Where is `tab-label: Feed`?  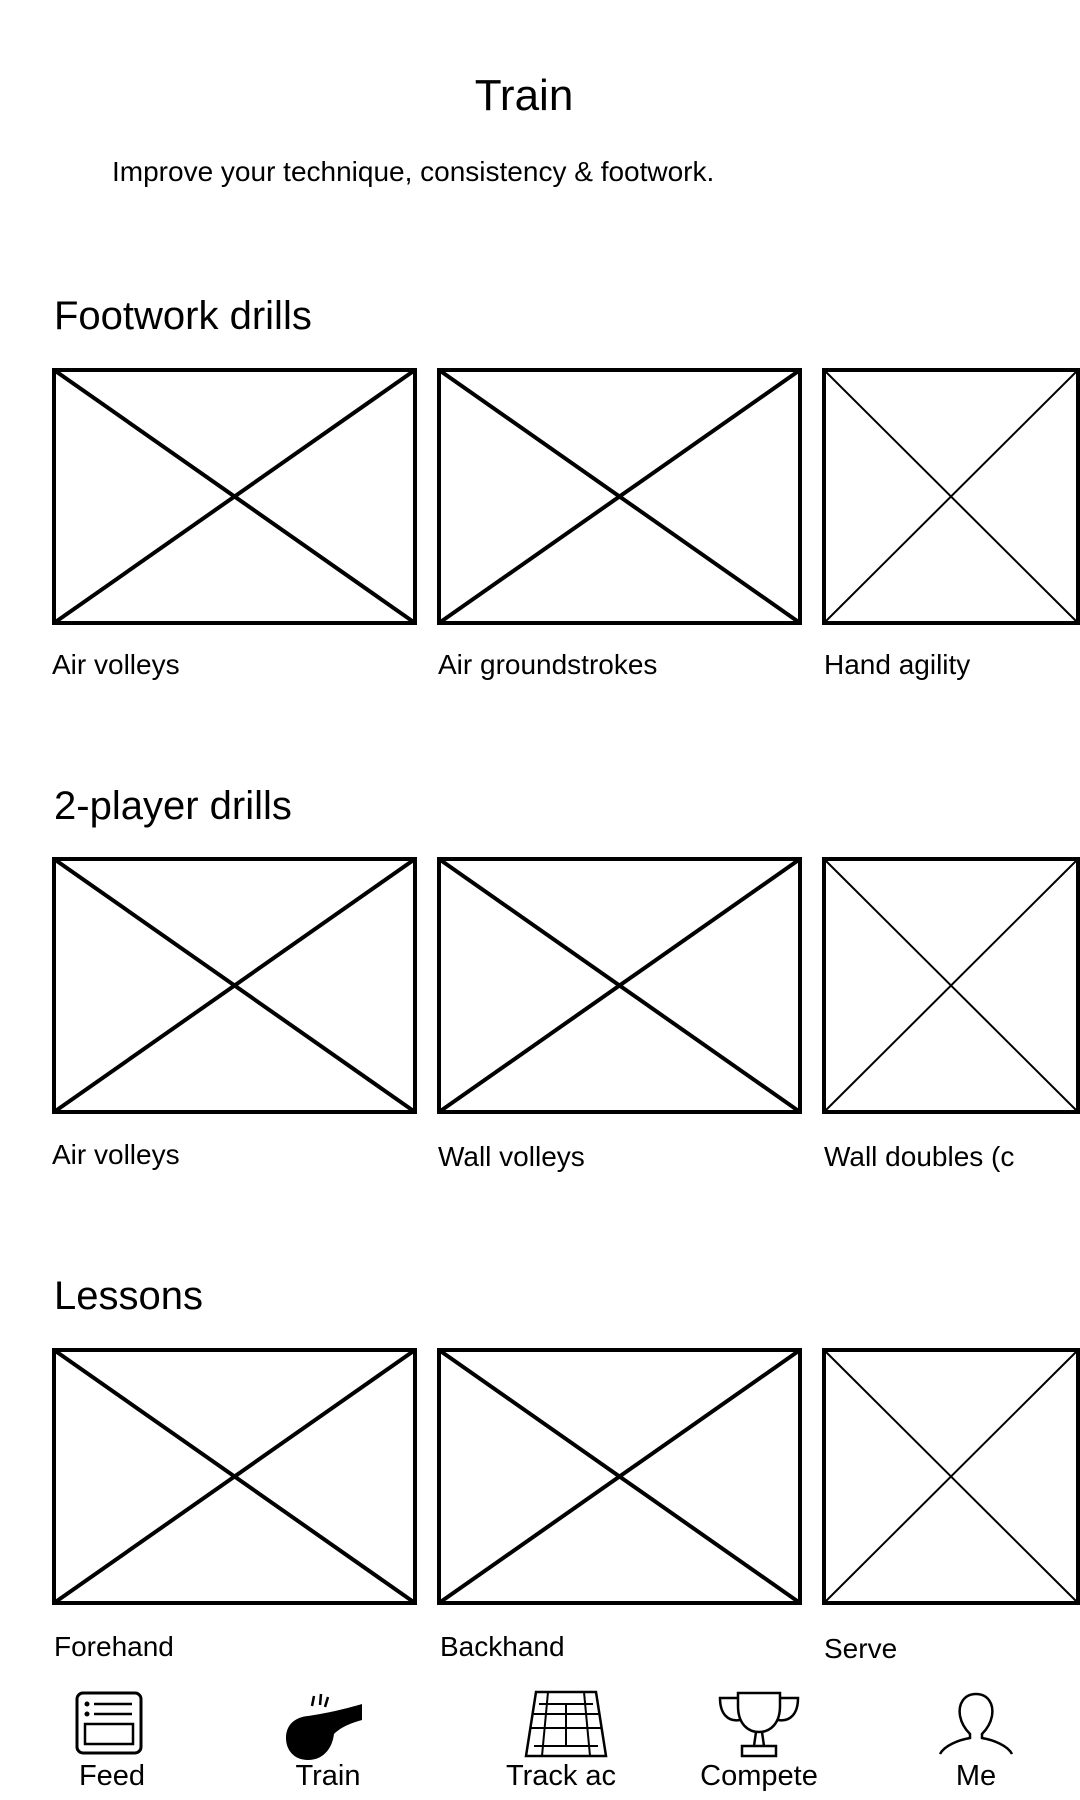
tab-label: Feed is located at coordinates (112, 1776).